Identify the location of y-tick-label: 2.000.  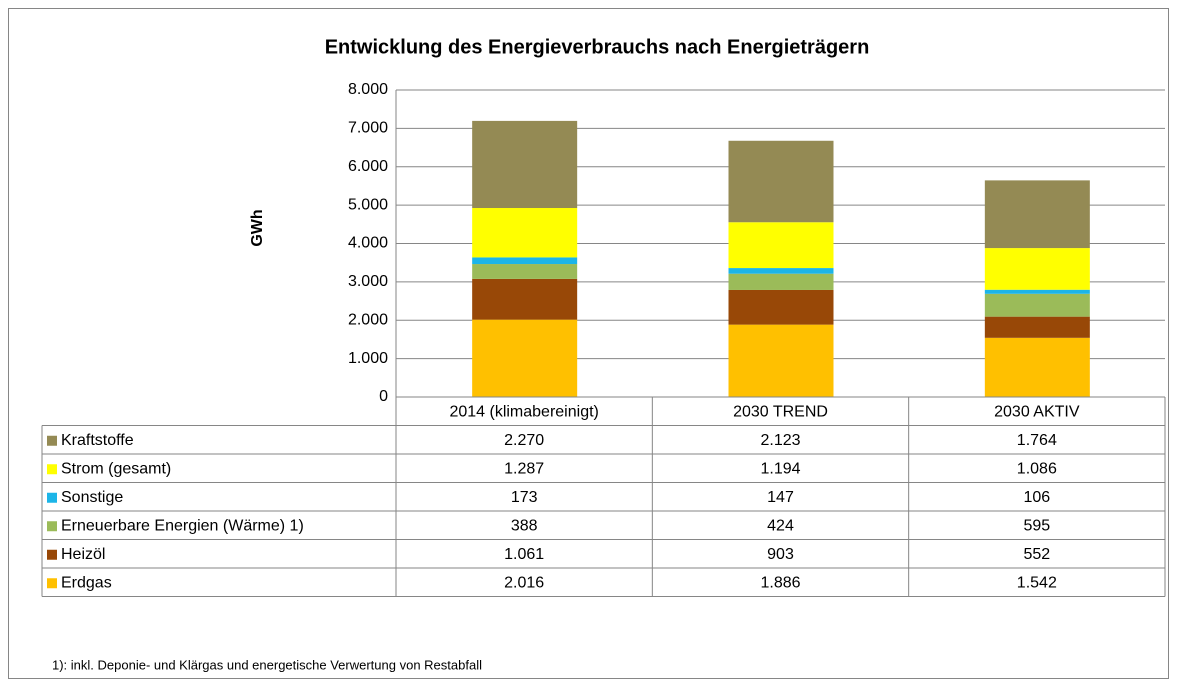
(368, 319).